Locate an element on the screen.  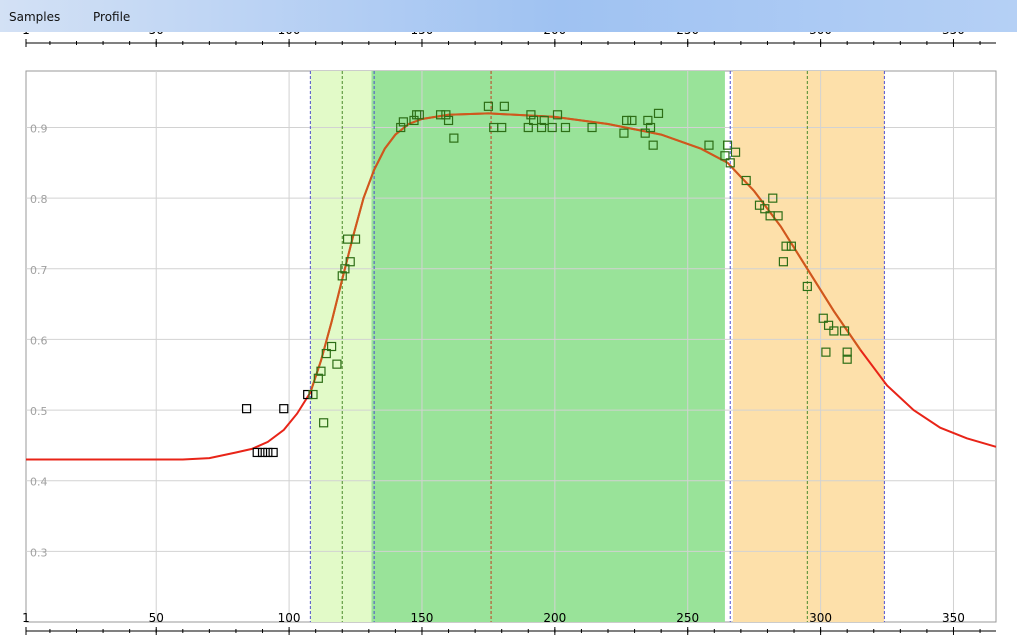
menu-samples: Samples is located at coordinates (35, 17).